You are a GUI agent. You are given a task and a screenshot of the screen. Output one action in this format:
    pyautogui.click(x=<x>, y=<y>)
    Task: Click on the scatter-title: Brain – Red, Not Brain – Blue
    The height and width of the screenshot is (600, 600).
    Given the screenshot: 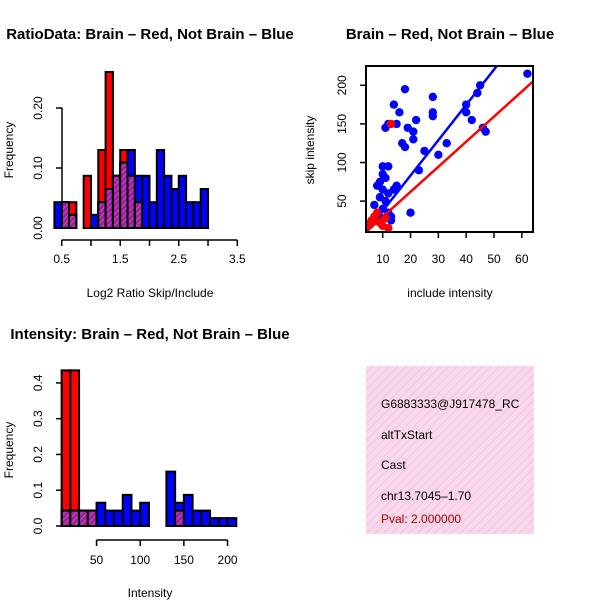 What is the action you would take?
    pyautogui.click(x=450, y=34)
    